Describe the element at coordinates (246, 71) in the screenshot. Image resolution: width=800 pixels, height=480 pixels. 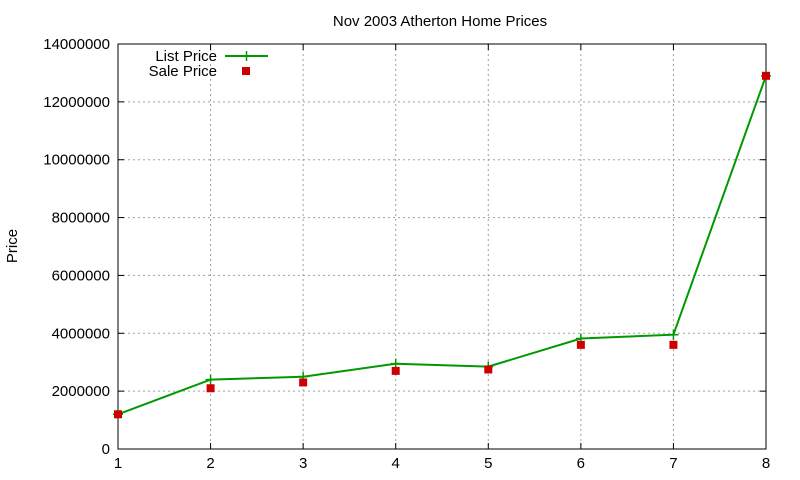
I see `legend-marker-sale-price` at that location.